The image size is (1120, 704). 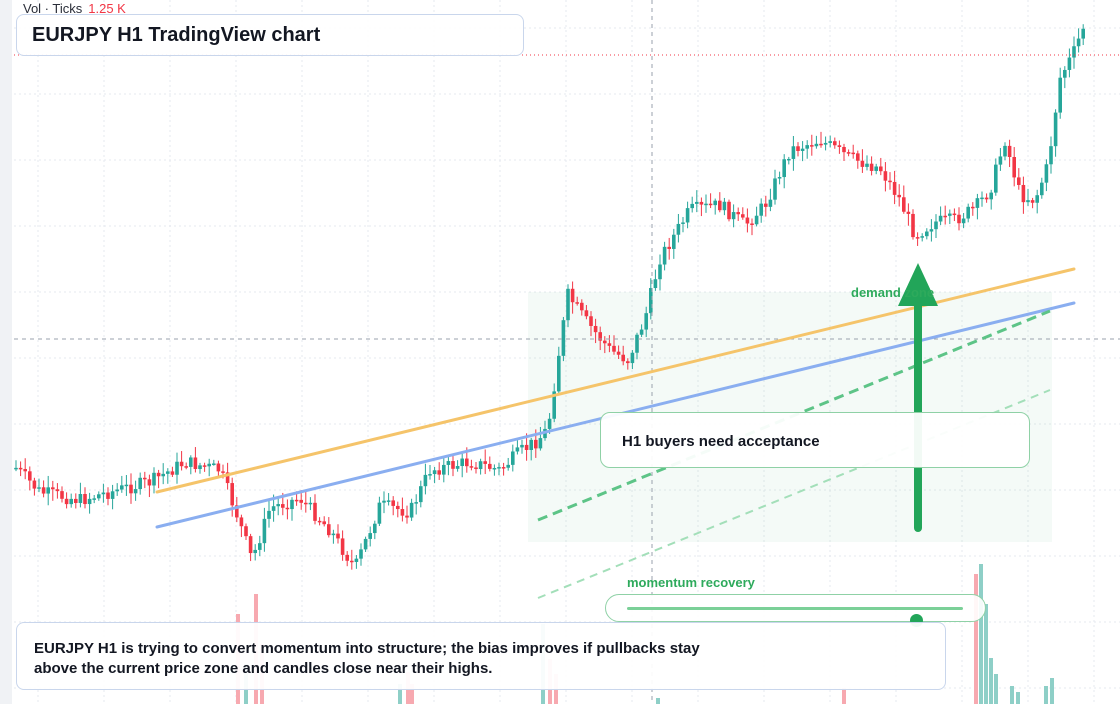 What do you see at coordinates (270, 35) in the screenshot?
I see `chart-title: EURJPY H1 TradingView chart` at bounding box center [270, 35].